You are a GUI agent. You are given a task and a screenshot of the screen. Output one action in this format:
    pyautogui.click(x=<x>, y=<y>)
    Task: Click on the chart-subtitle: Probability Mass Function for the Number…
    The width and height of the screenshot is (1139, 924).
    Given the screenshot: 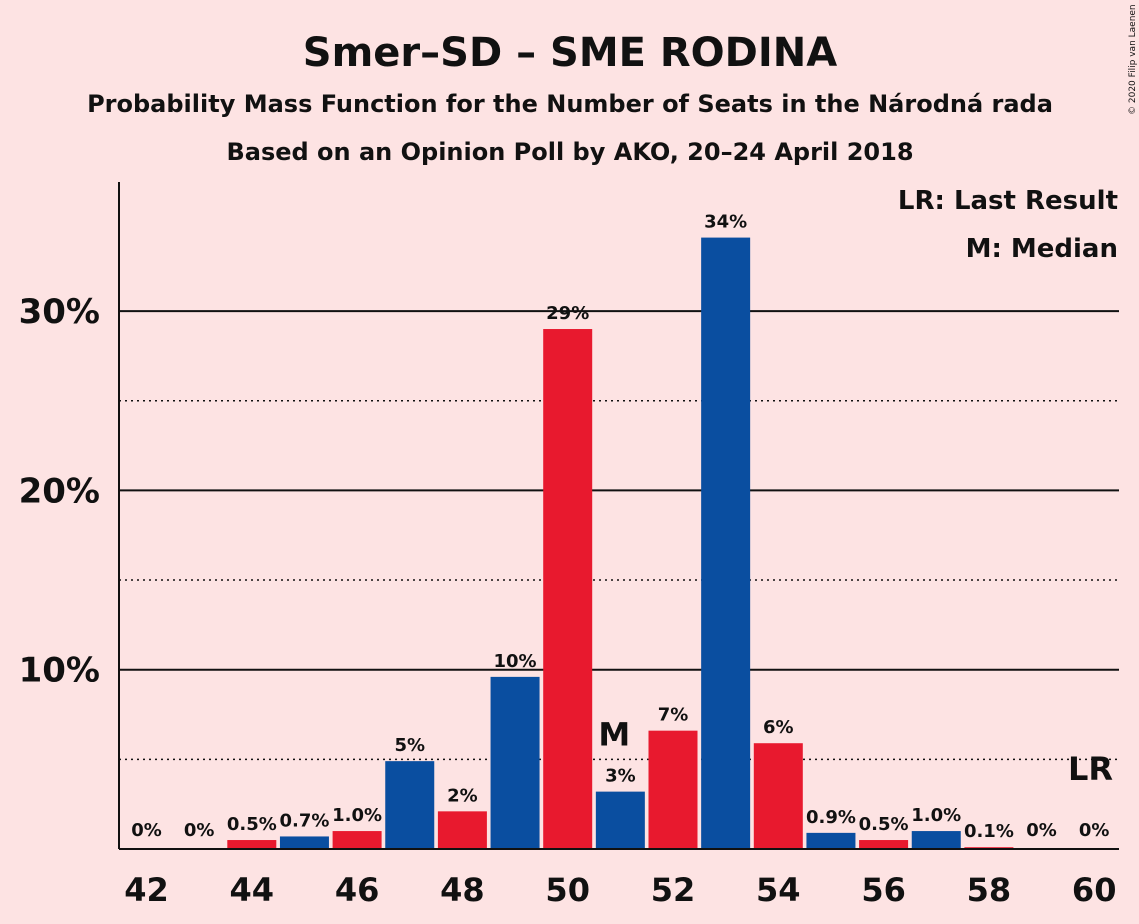 What is the action you would take?
    pyautogui.click(x=570, y=104)
    